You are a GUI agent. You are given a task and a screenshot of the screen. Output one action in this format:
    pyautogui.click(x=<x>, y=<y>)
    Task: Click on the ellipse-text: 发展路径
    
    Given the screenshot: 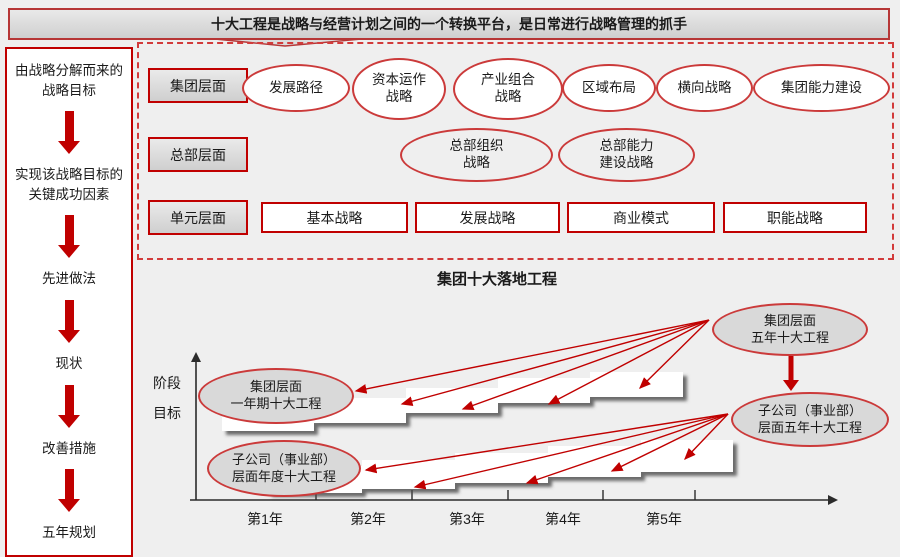 What is the action you would take?
    pyautogui.click(x=296, y=87)
    